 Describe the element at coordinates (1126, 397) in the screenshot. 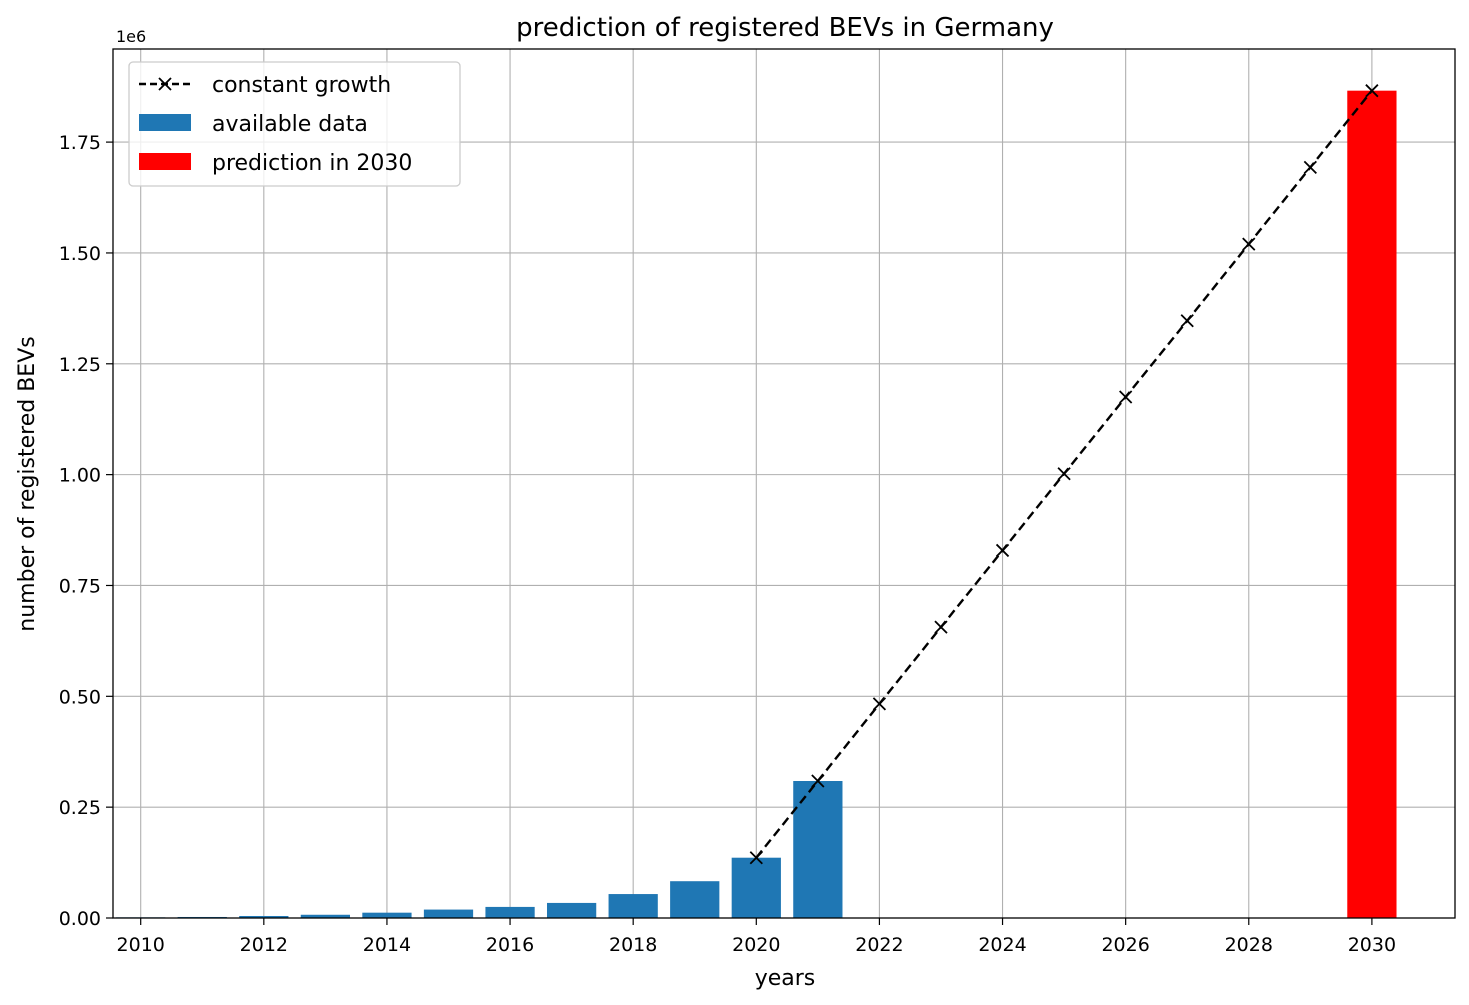

I see `growth-marker-2026` at that location.